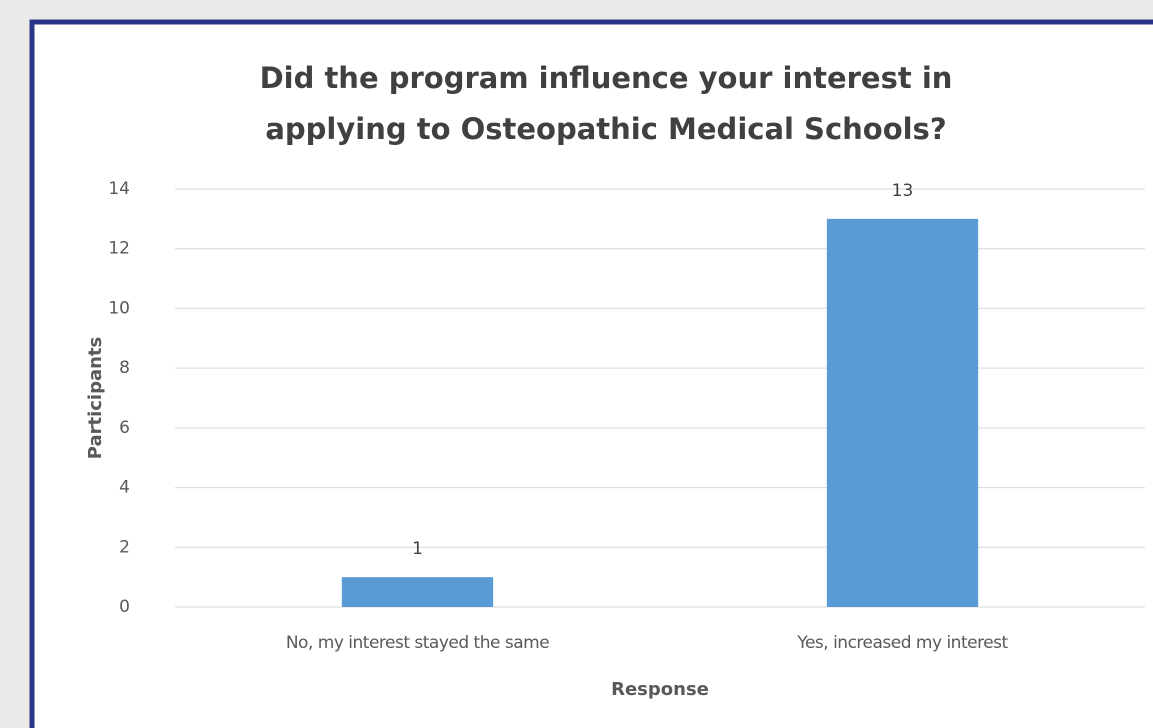 Image resolution: width=1153 pixels, height=728 pixels. What do you see at coordinates (119, 249) in the screenshot?
I see `y-tick-label: 12` at bounding box center [119, 249].